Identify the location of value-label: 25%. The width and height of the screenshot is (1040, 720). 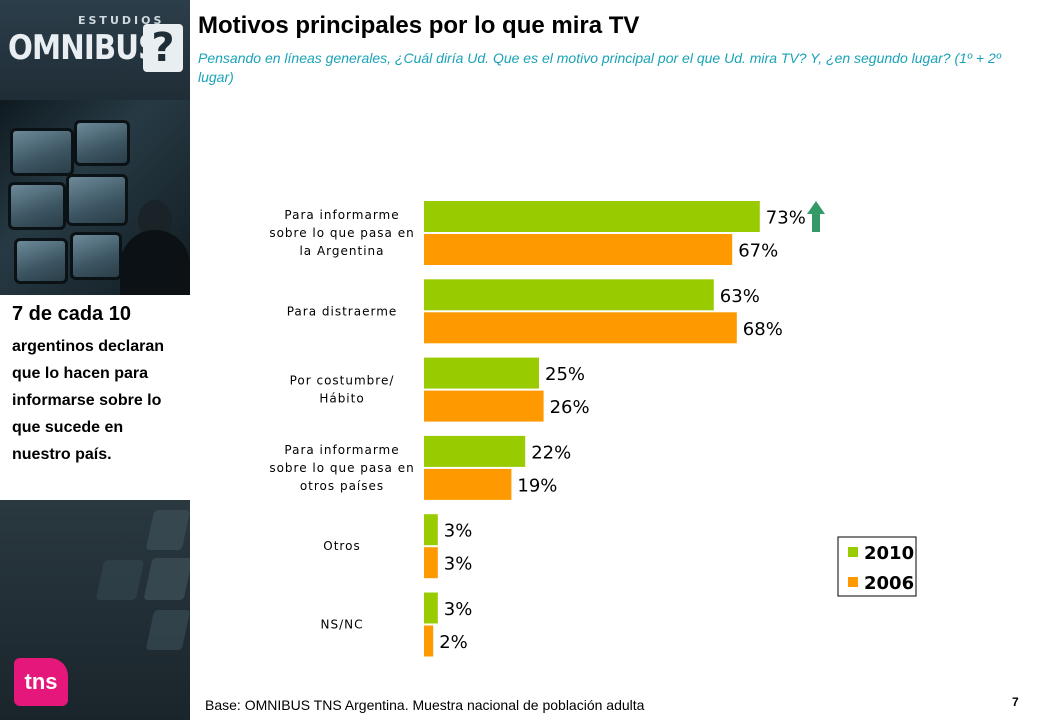
(565, 374).